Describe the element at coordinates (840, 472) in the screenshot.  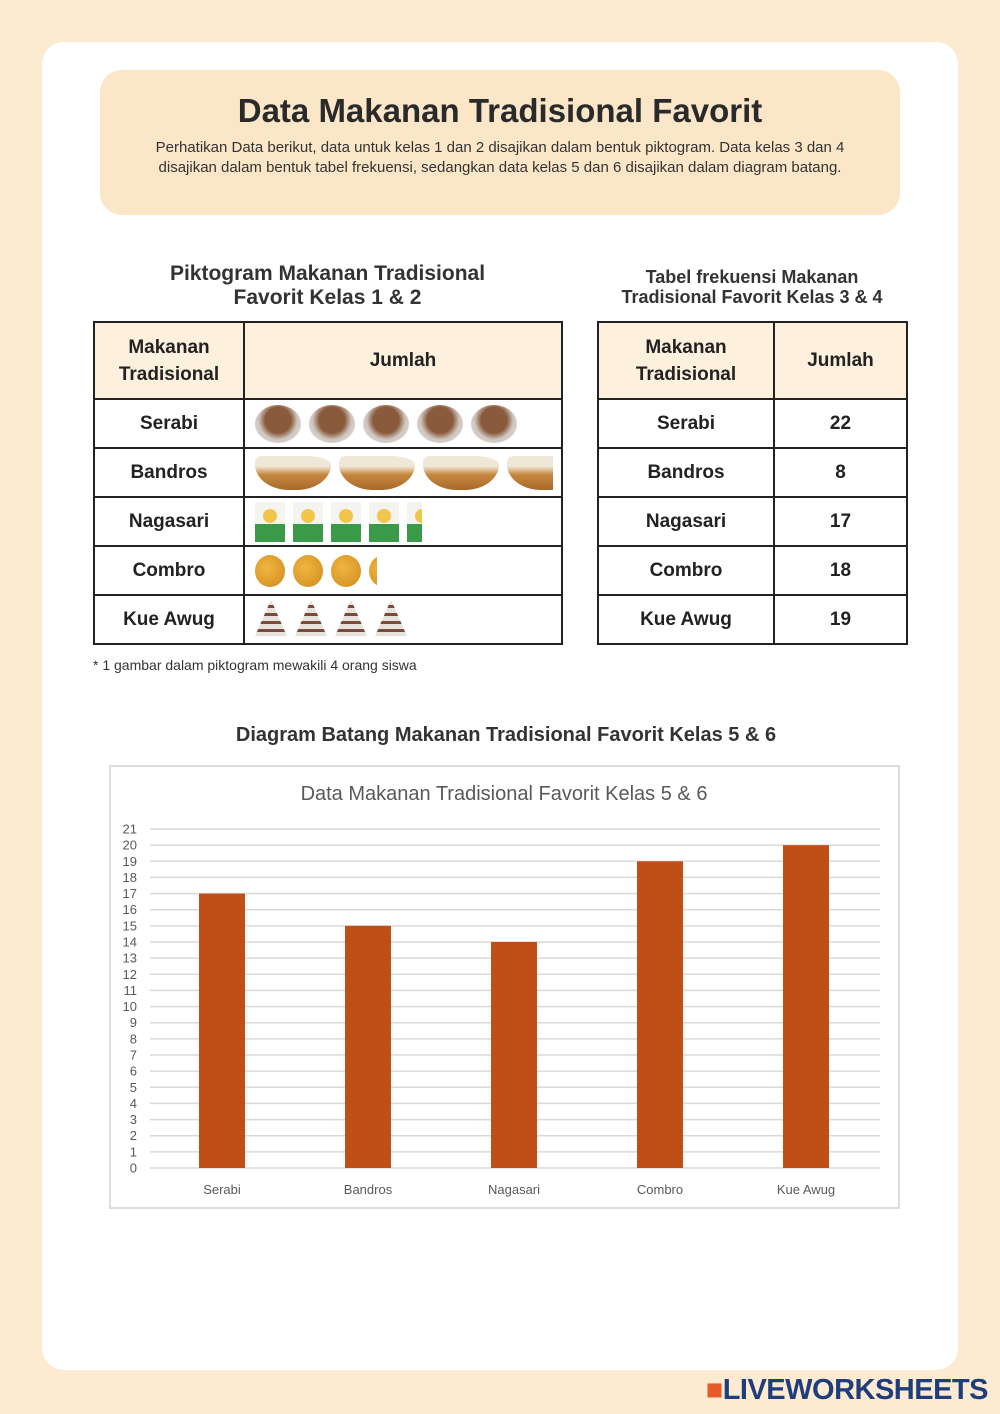
I see `food-count: 8` at that location.